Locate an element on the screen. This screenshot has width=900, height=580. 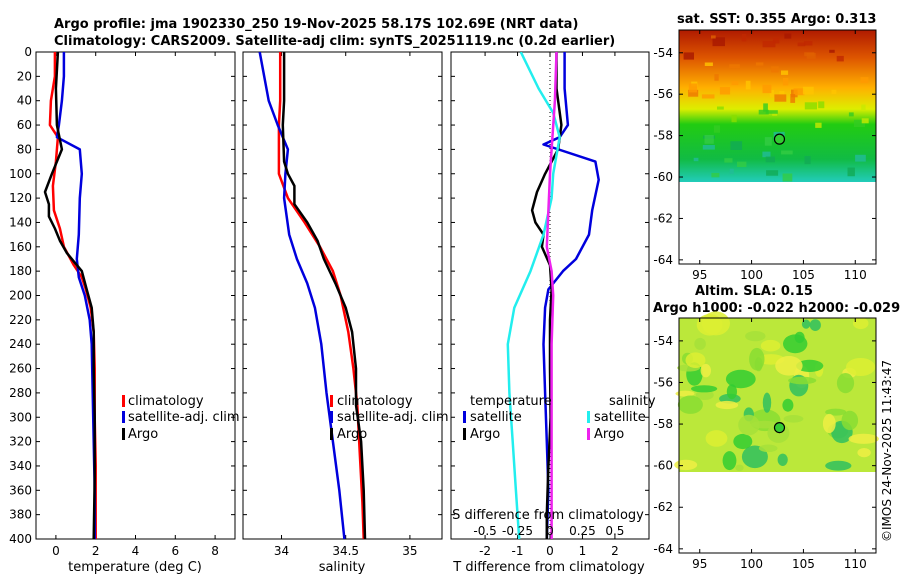
depth-tick-label: 140 is located at coordinates (20, 222).